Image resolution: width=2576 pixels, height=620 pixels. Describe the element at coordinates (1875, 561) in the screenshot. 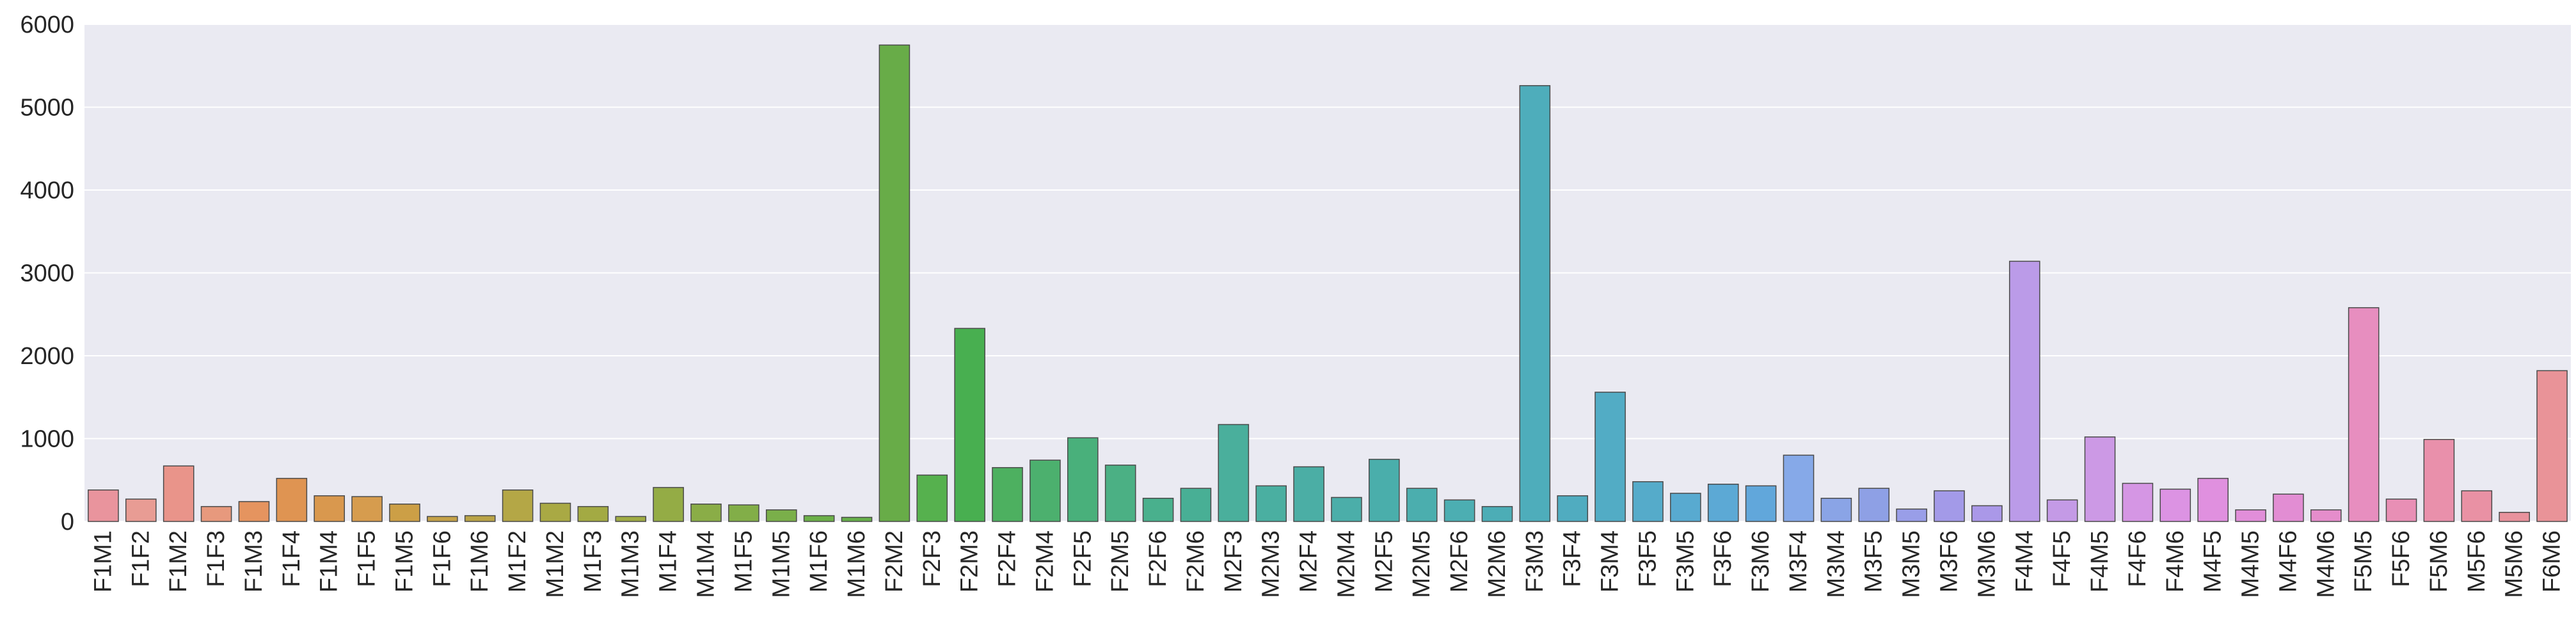

I see `x-tick-label: M3F5` at that location.